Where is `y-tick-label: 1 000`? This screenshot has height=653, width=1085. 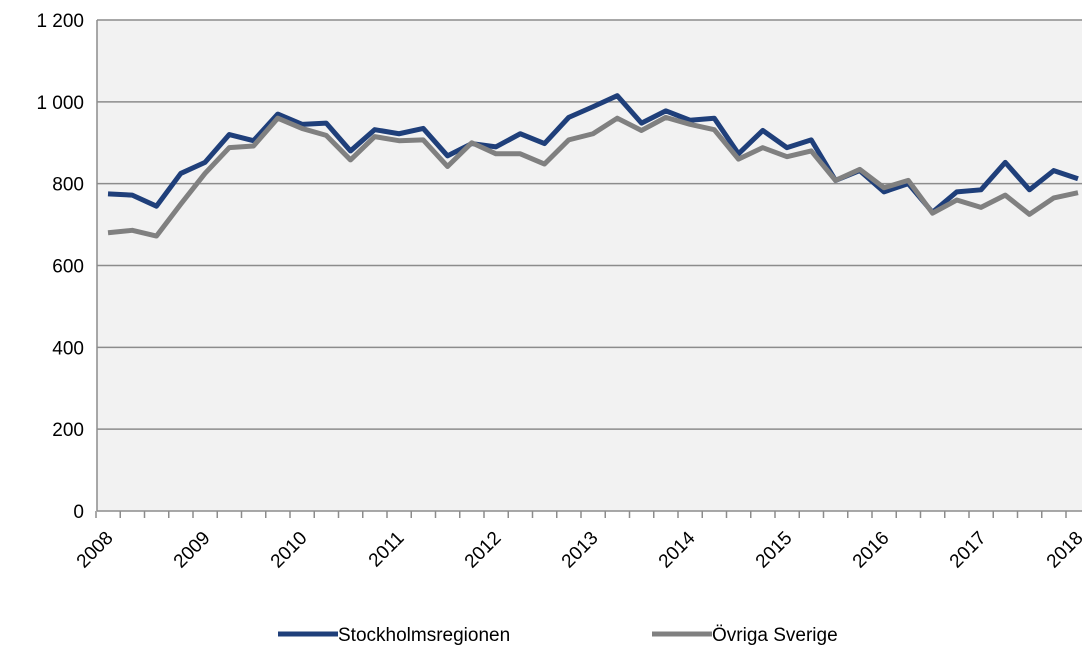
y-tick-label: 1 000 is located at coordinates (60, 103).